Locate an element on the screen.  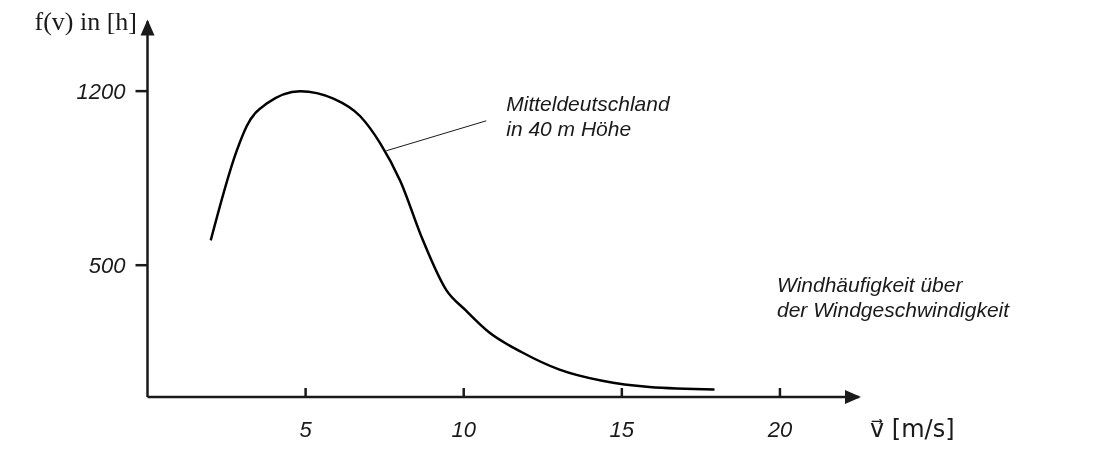
x-tick-label: 5 is located at coordinates (306, 429).